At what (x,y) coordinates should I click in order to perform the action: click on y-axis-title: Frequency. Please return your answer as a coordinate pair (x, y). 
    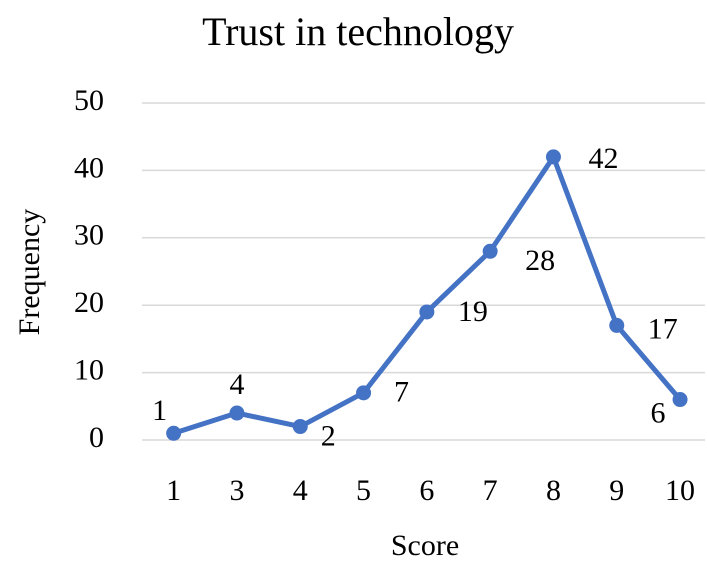
    Looking at the image, I should click on (29, 272).